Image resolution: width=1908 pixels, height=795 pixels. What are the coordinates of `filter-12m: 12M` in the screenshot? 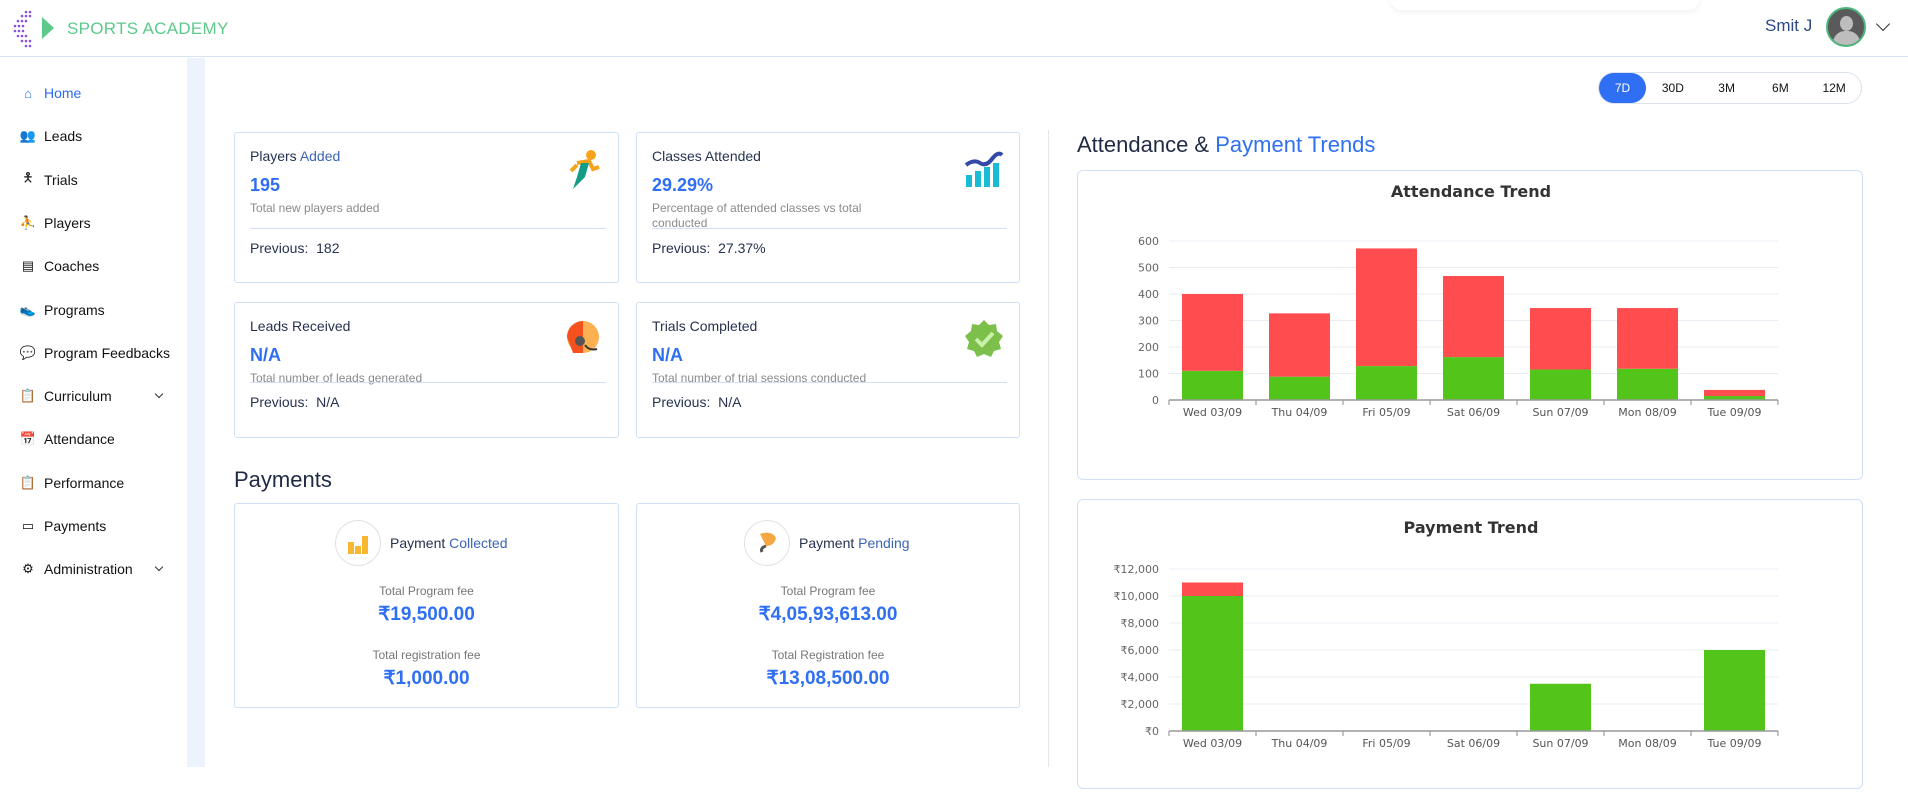 It's located at (1834, 88).